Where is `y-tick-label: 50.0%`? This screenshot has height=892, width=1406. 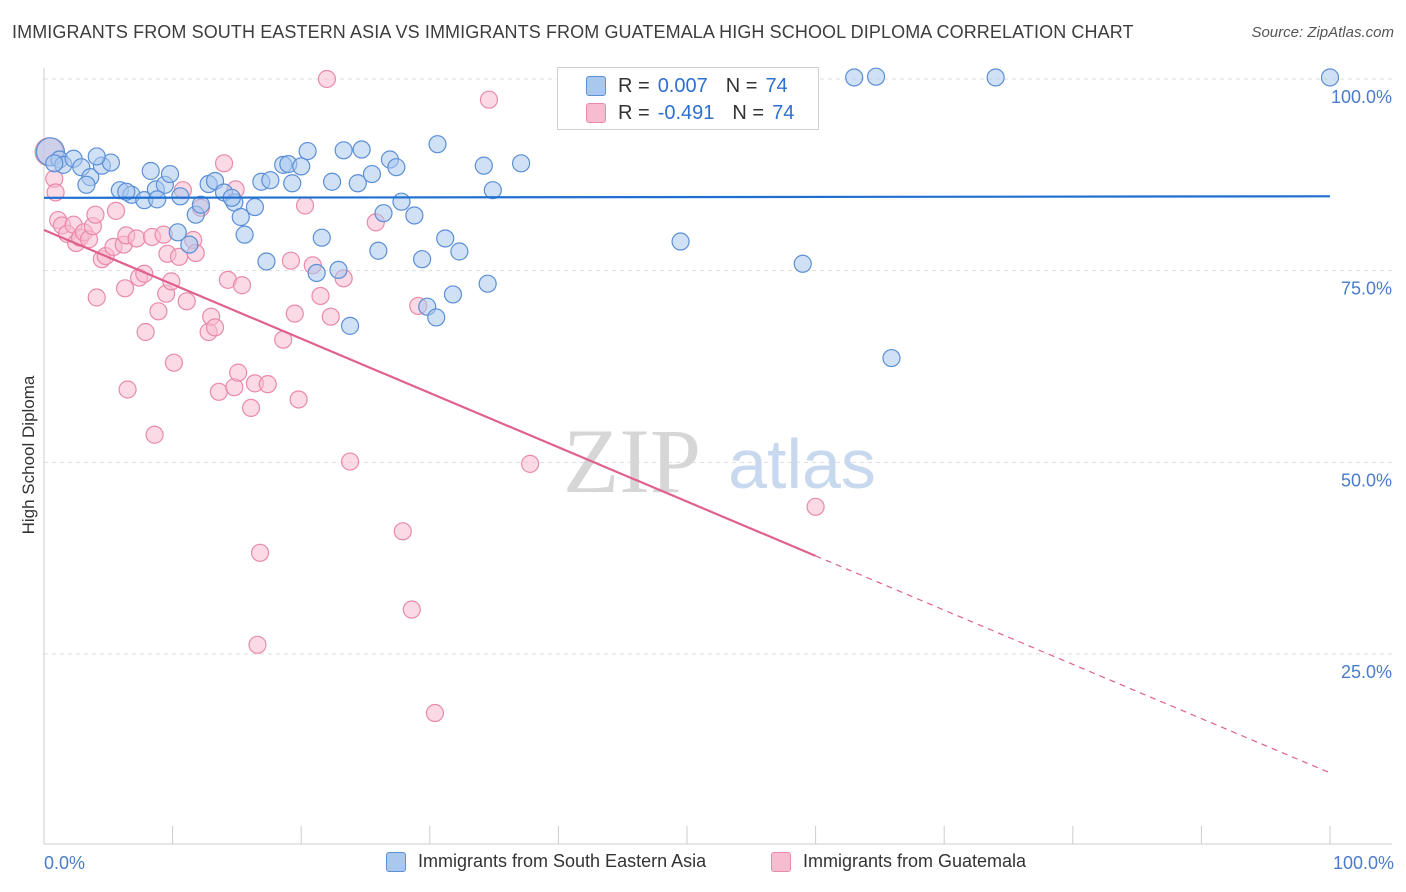
y-tick-label: 50.0% is located at coordinates (1366, 480).